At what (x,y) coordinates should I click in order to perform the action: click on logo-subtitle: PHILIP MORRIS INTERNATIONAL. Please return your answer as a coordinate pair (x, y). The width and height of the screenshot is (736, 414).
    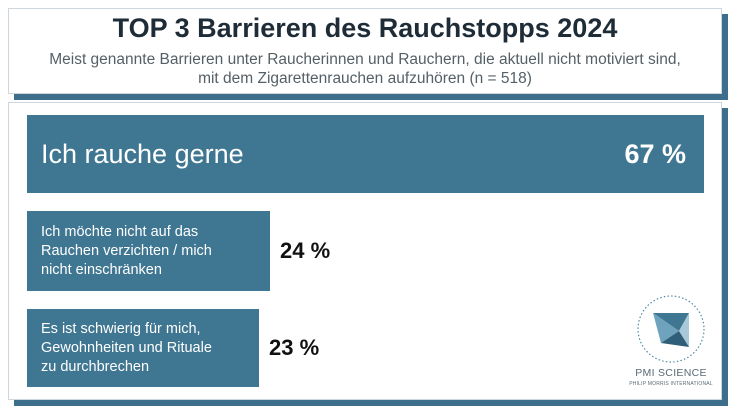
    Looking at the image, I should click on (671, 384).